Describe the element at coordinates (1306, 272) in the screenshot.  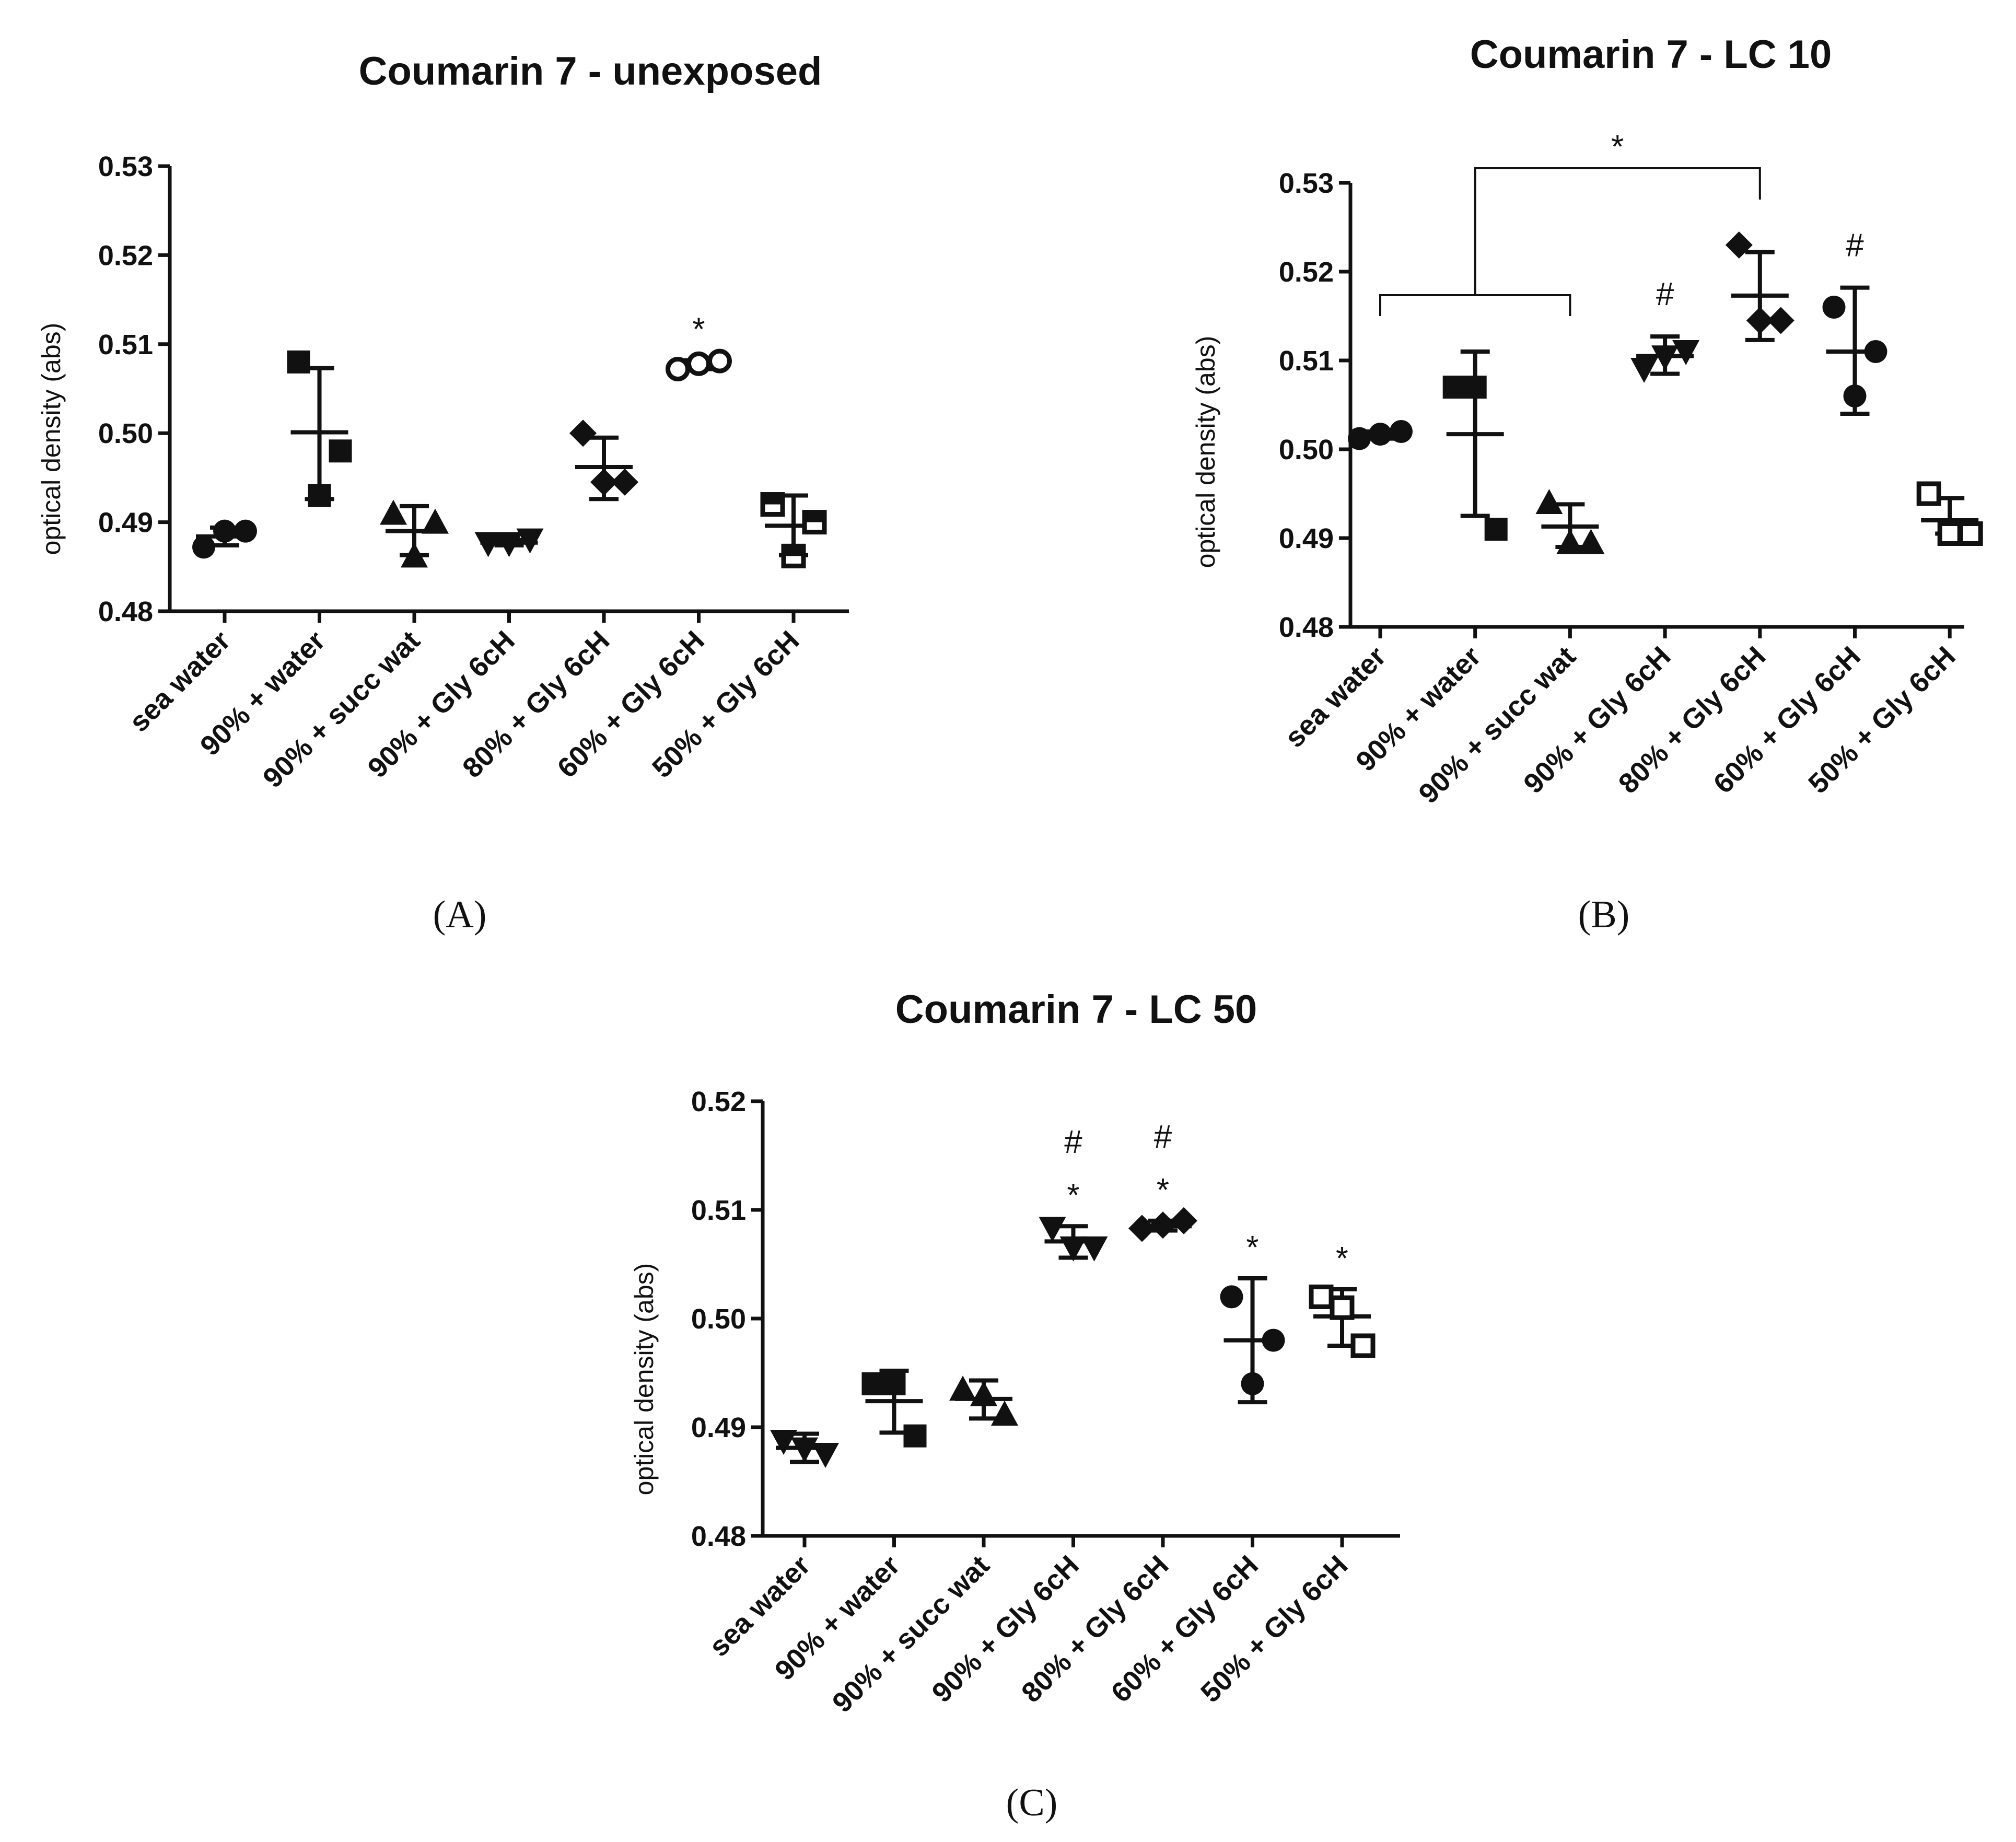
I see `panel-b-y-tick-label: 0.52` at that location.